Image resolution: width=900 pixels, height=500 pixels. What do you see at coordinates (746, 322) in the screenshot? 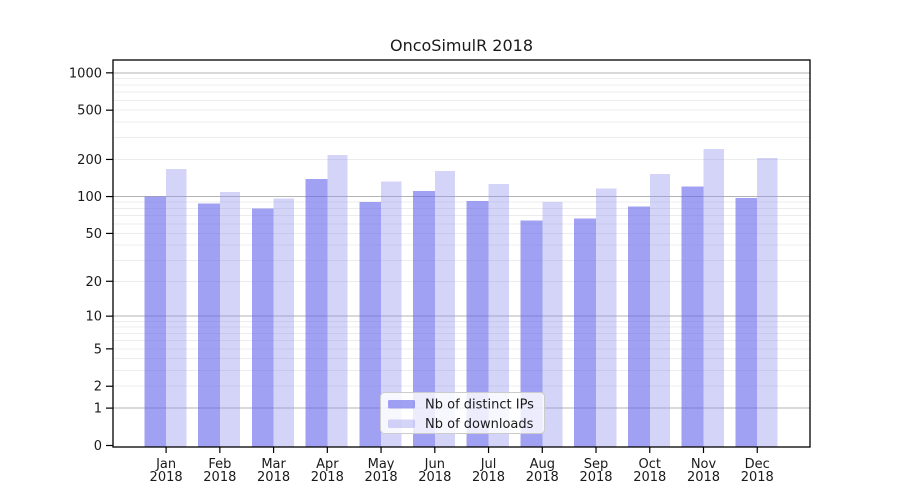
I see `bar-distinct-ips-dec` at bounding box center [746, 322].